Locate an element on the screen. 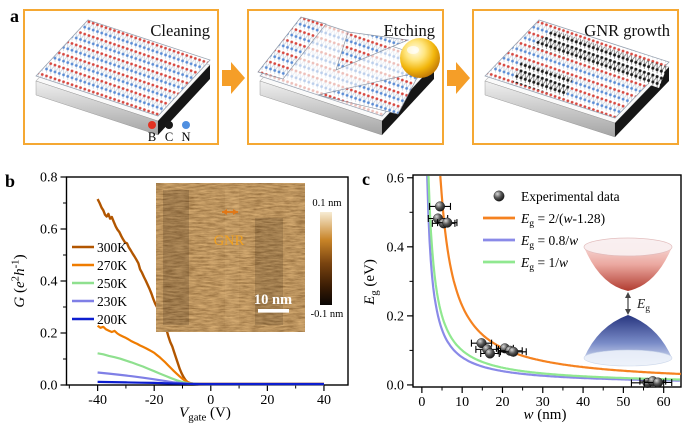 The height and width of the screenshot is (436, 689). atom-b-dot is located at coordinates (152, 125).